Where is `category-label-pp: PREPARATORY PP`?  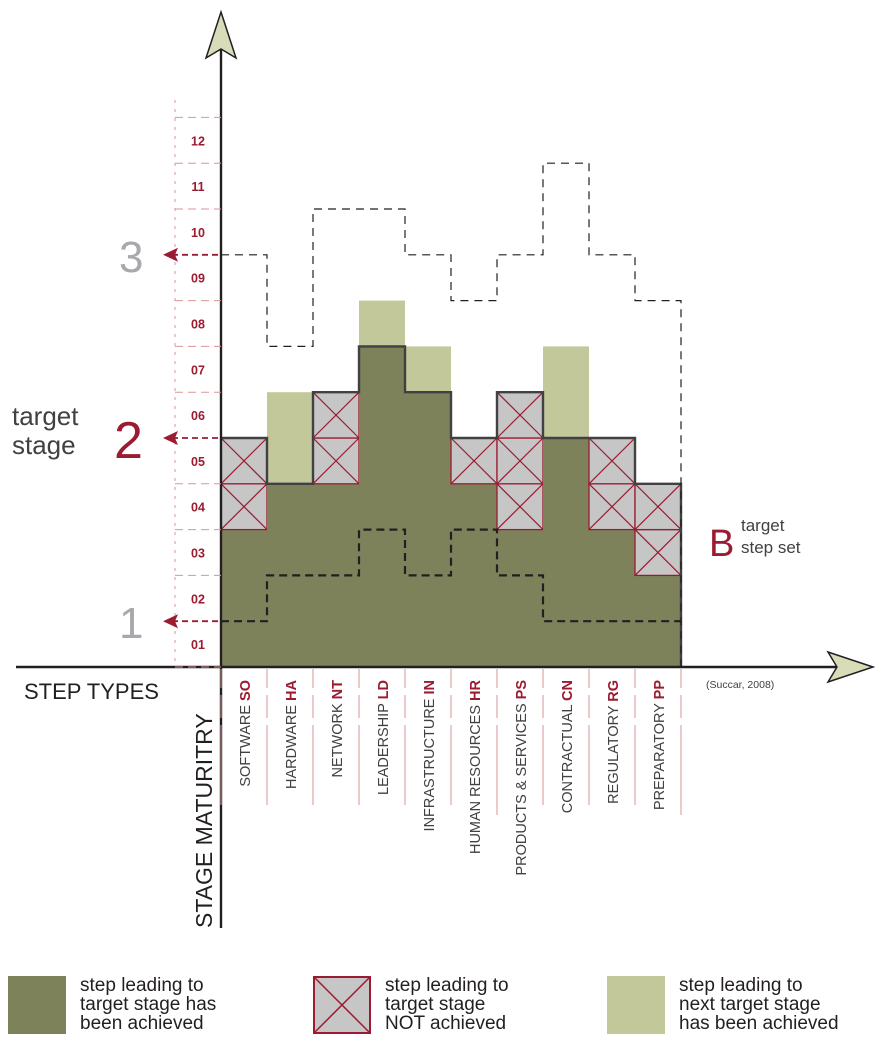
category-label-pp: PREPARATORY PP is located at coordinates (660, 745).